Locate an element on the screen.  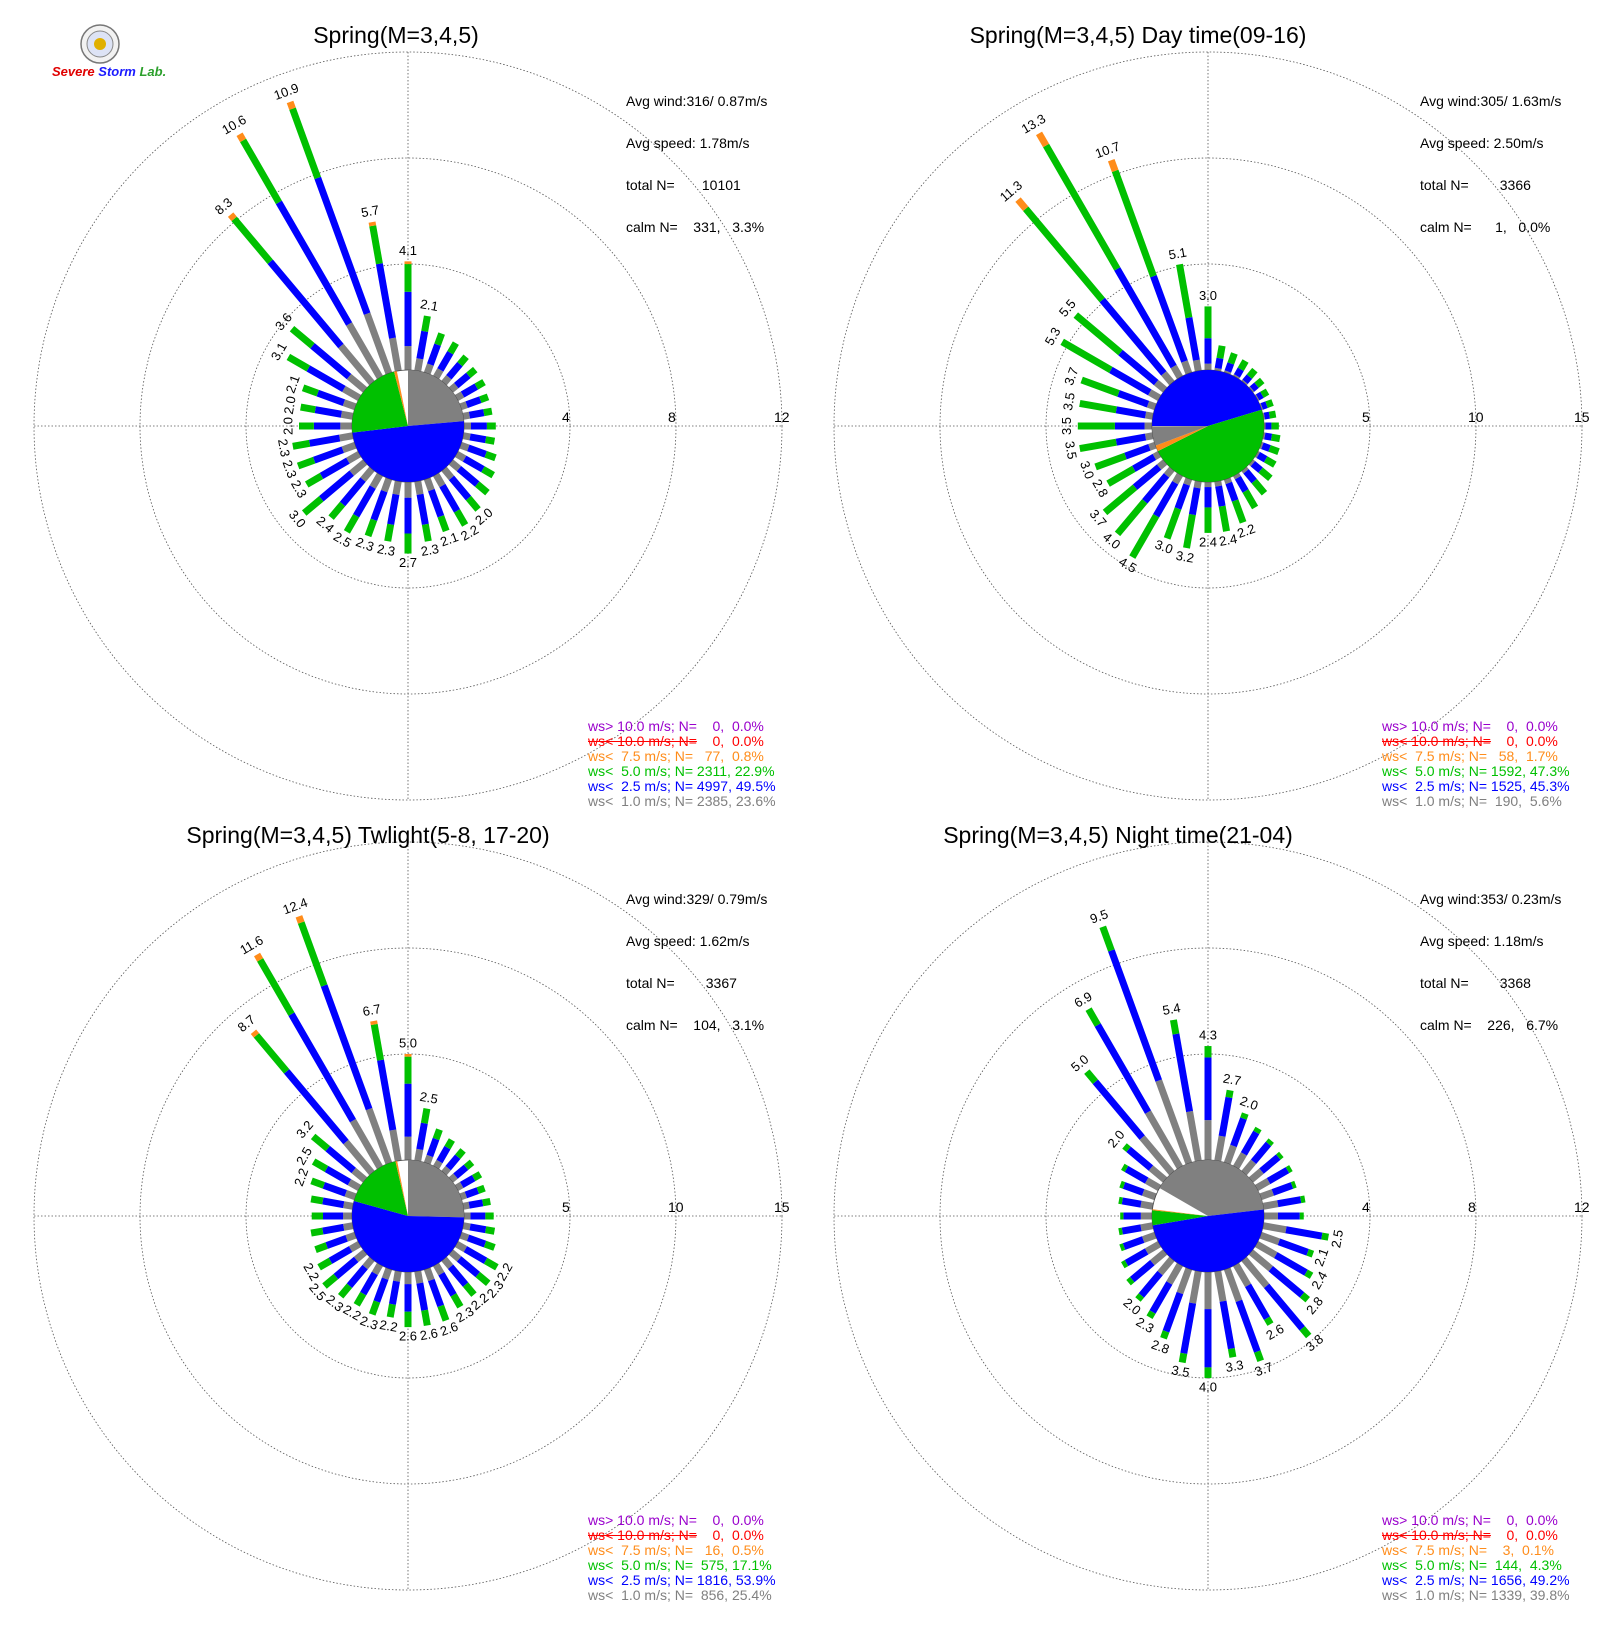
logo-text-c: Lab. is located at coordinates (153, 71).